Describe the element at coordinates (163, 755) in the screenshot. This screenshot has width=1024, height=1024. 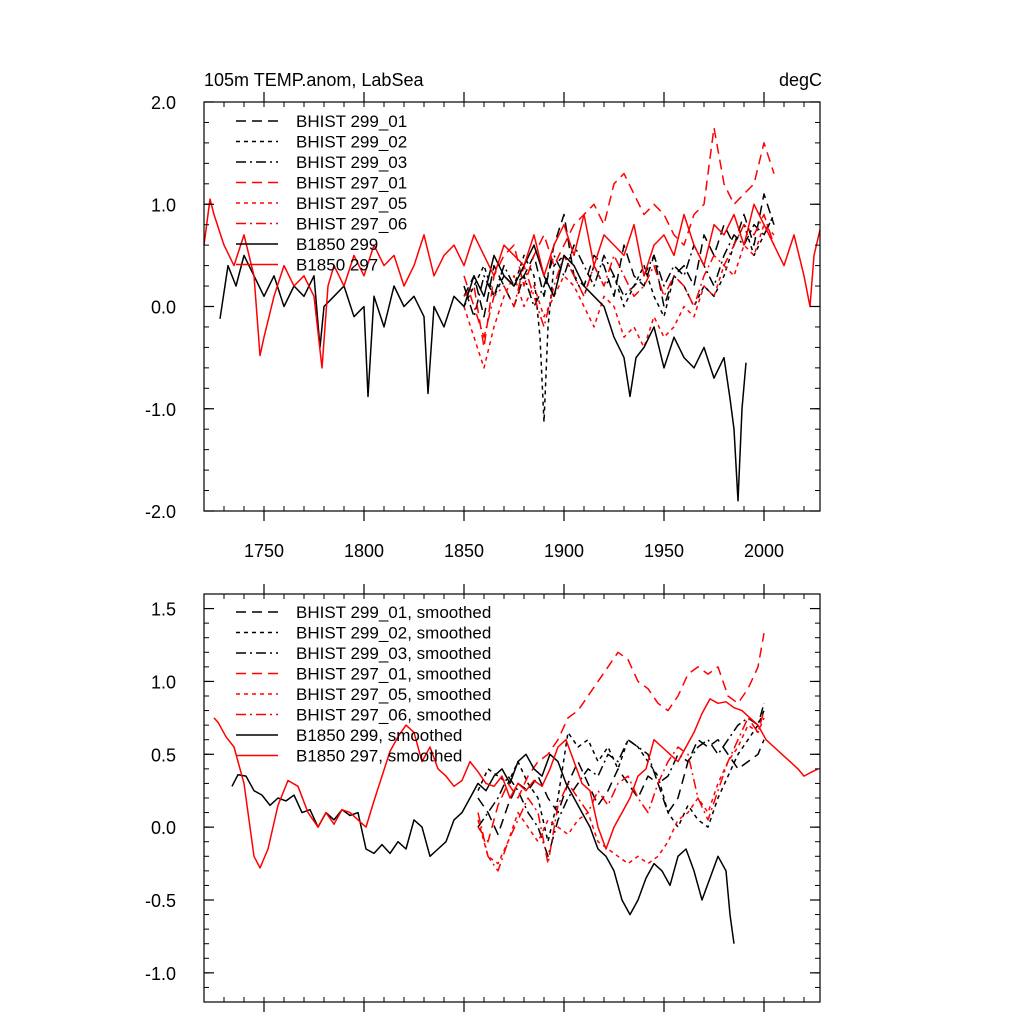
I see `bottom-y-tick-label: 0.5` at that location.